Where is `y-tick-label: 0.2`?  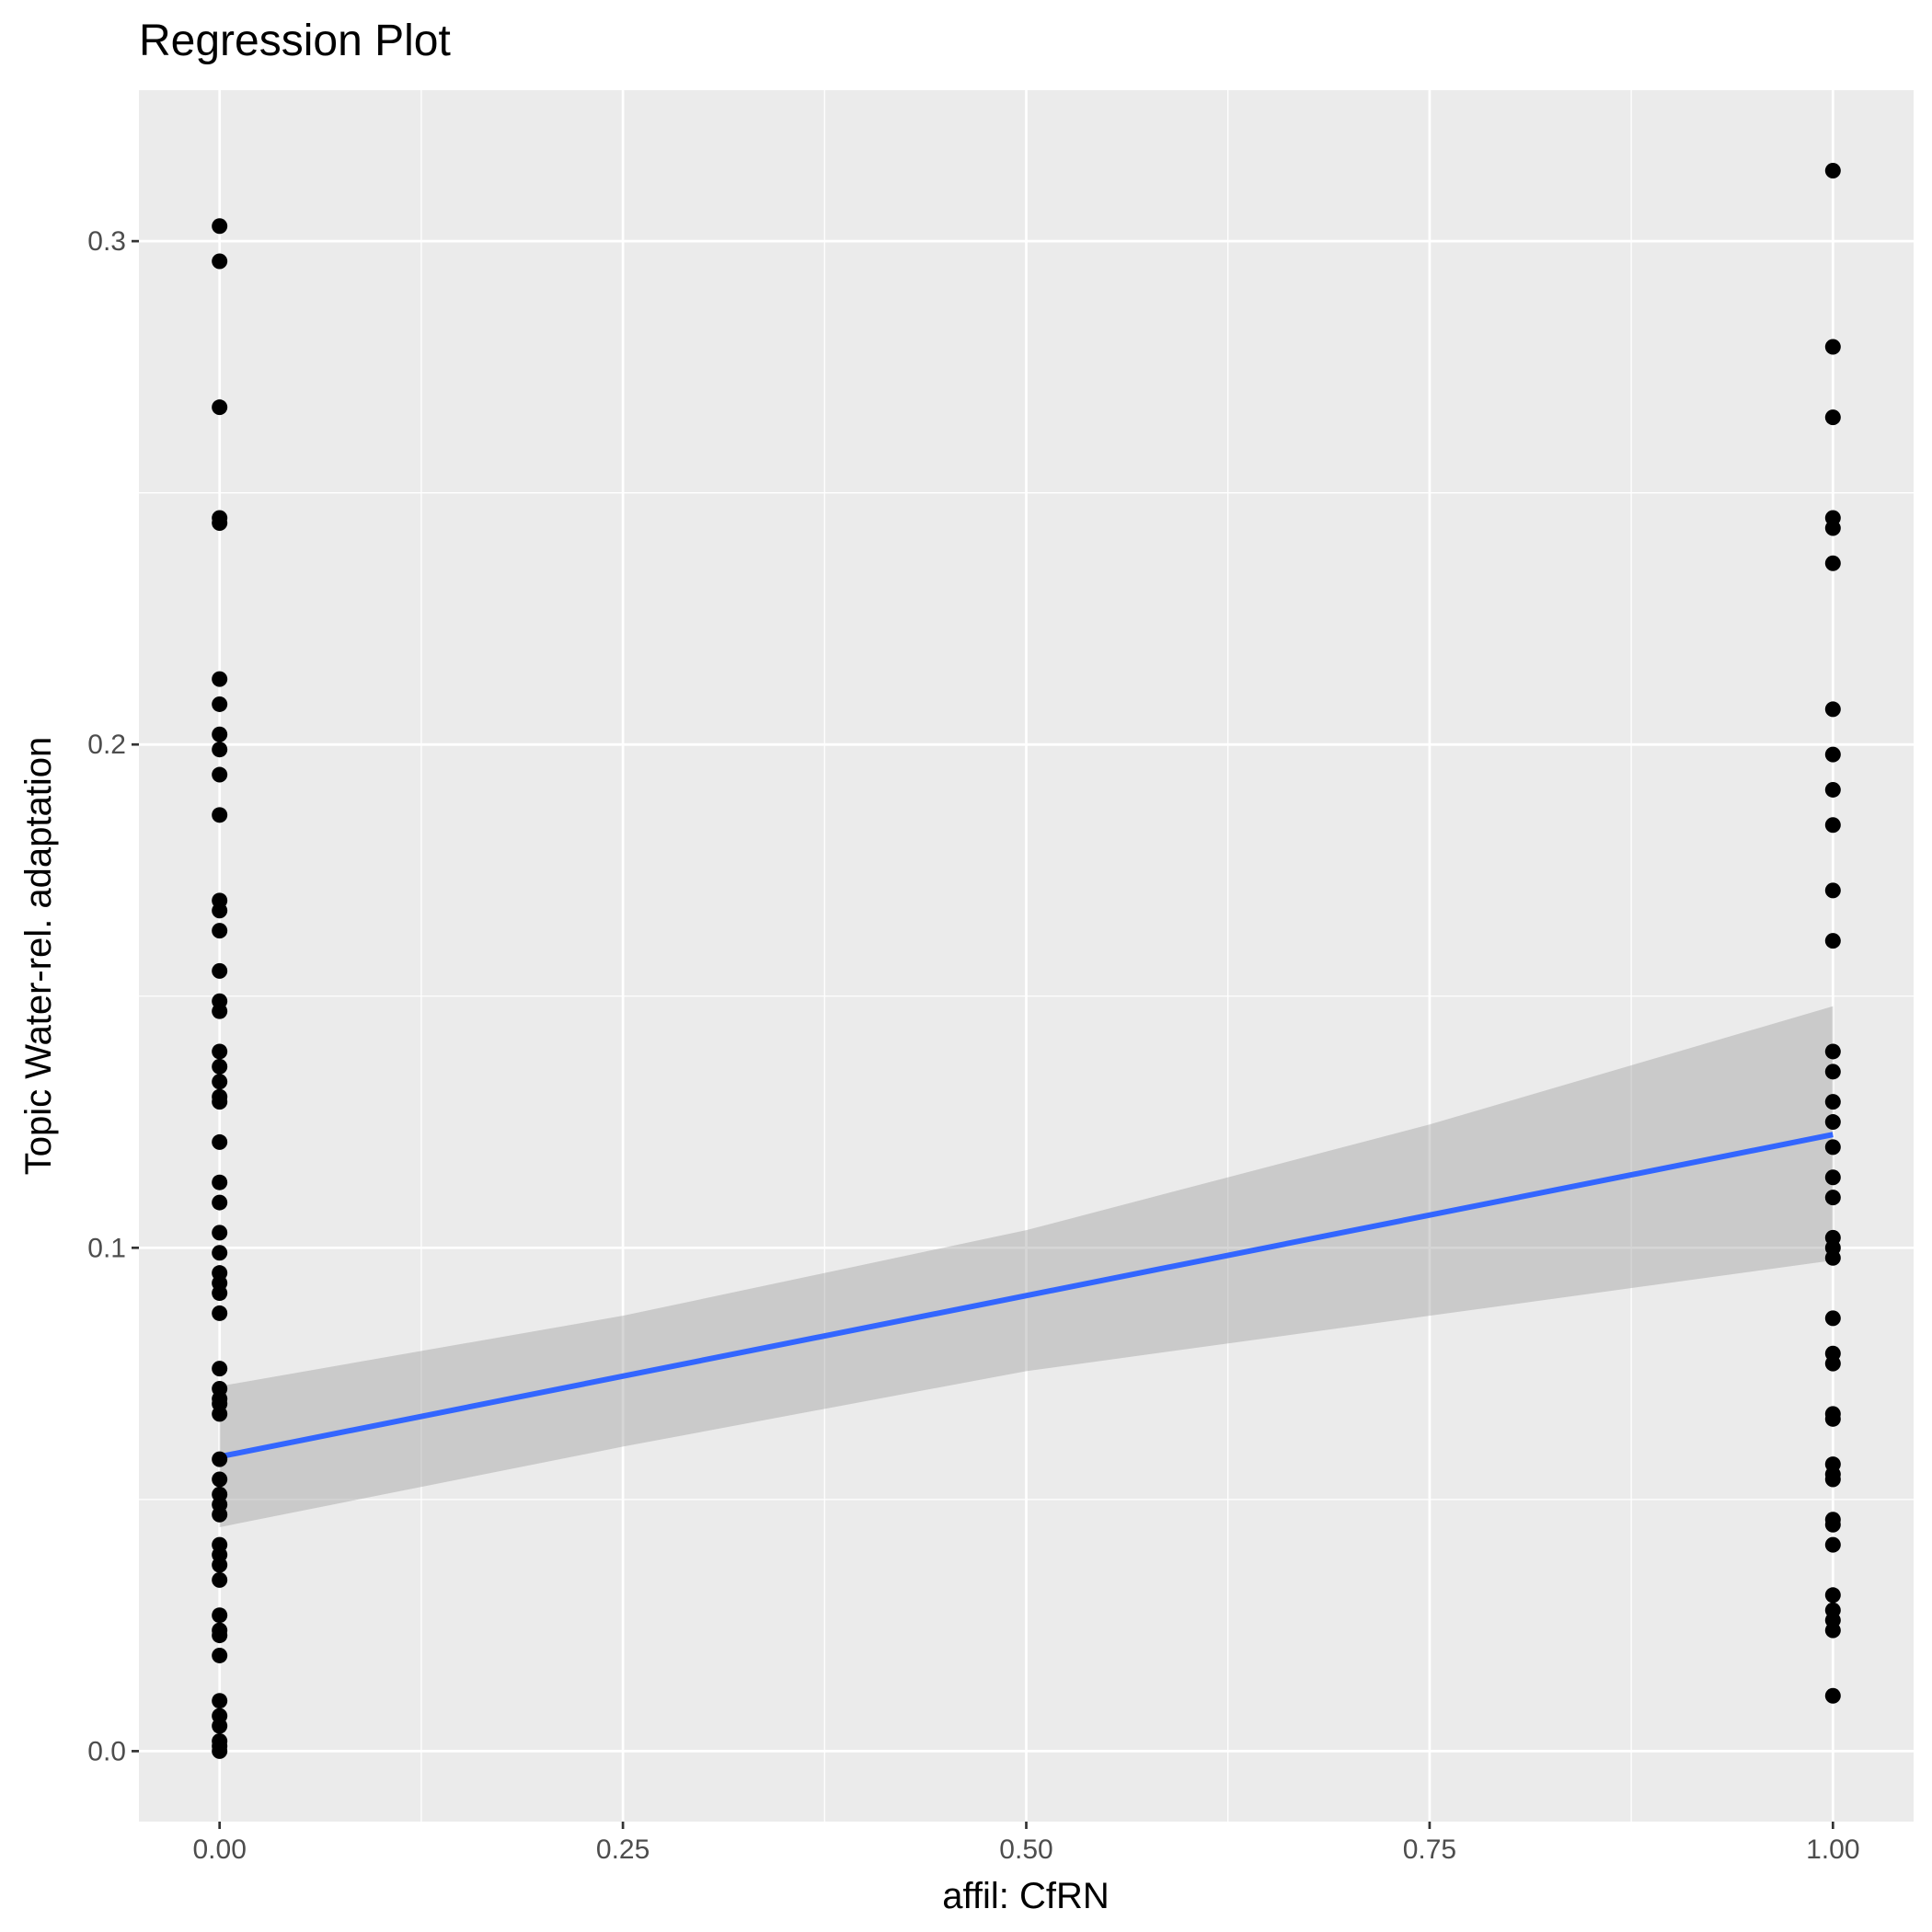
y-tick-label: 0.2 is located at coordinates (106, 745).